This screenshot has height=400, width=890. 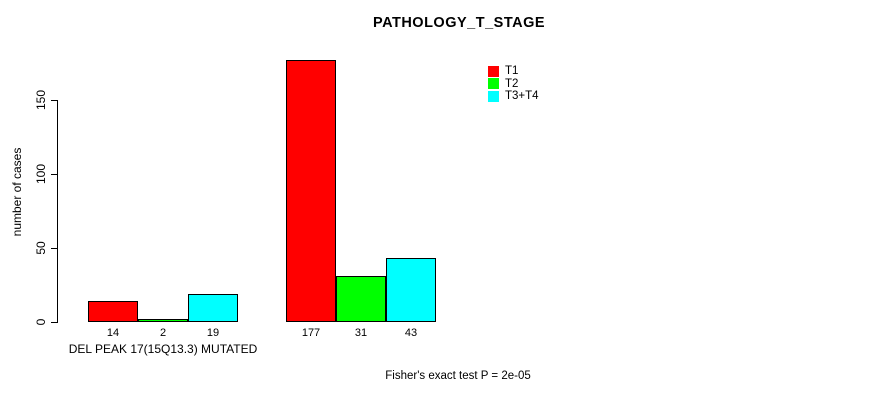 I want to click on bar-value-label: 14, so click(x=113, y=333).